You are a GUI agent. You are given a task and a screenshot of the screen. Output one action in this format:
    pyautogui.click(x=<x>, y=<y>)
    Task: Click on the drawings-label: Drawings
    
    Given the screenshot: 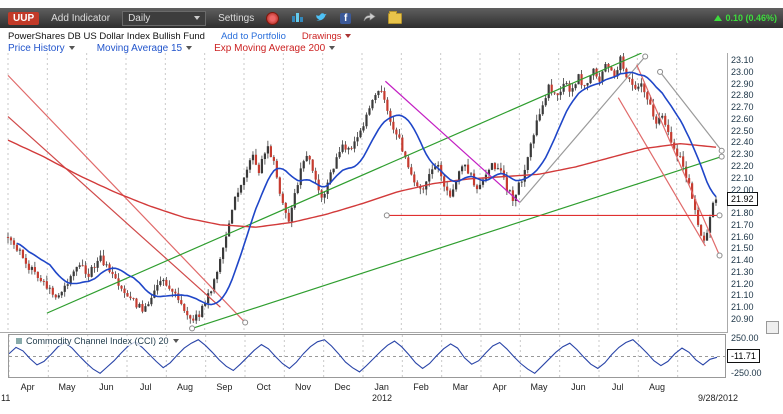 What is the action you would take?
    pyautogui.click(x=321, y=36)
    